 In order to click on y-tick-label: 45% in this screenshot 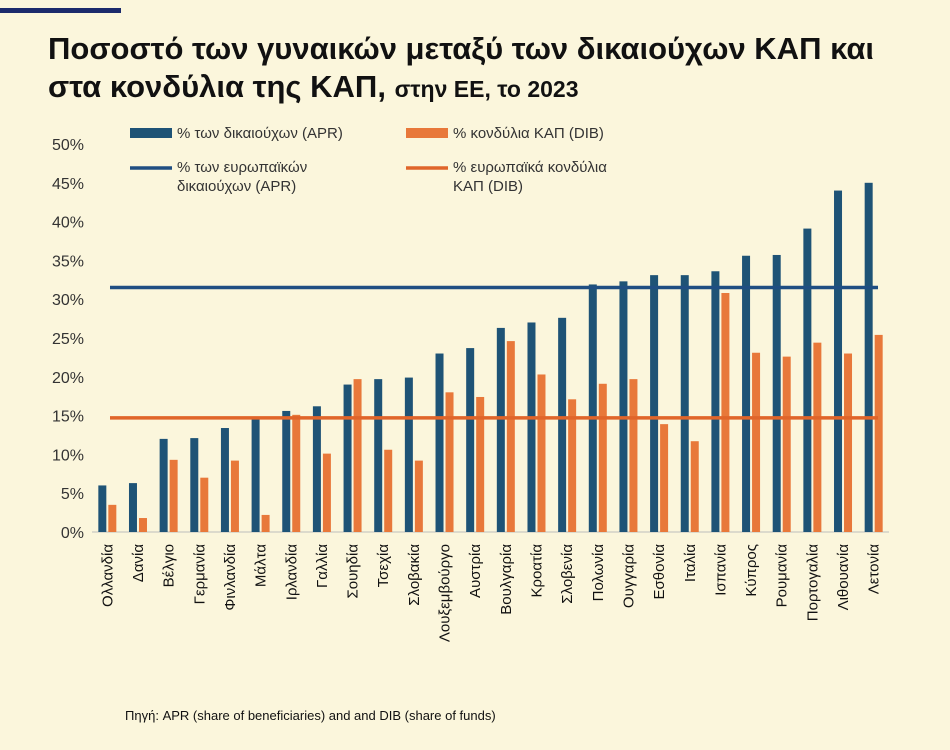, I will do `click(68, 184)`.